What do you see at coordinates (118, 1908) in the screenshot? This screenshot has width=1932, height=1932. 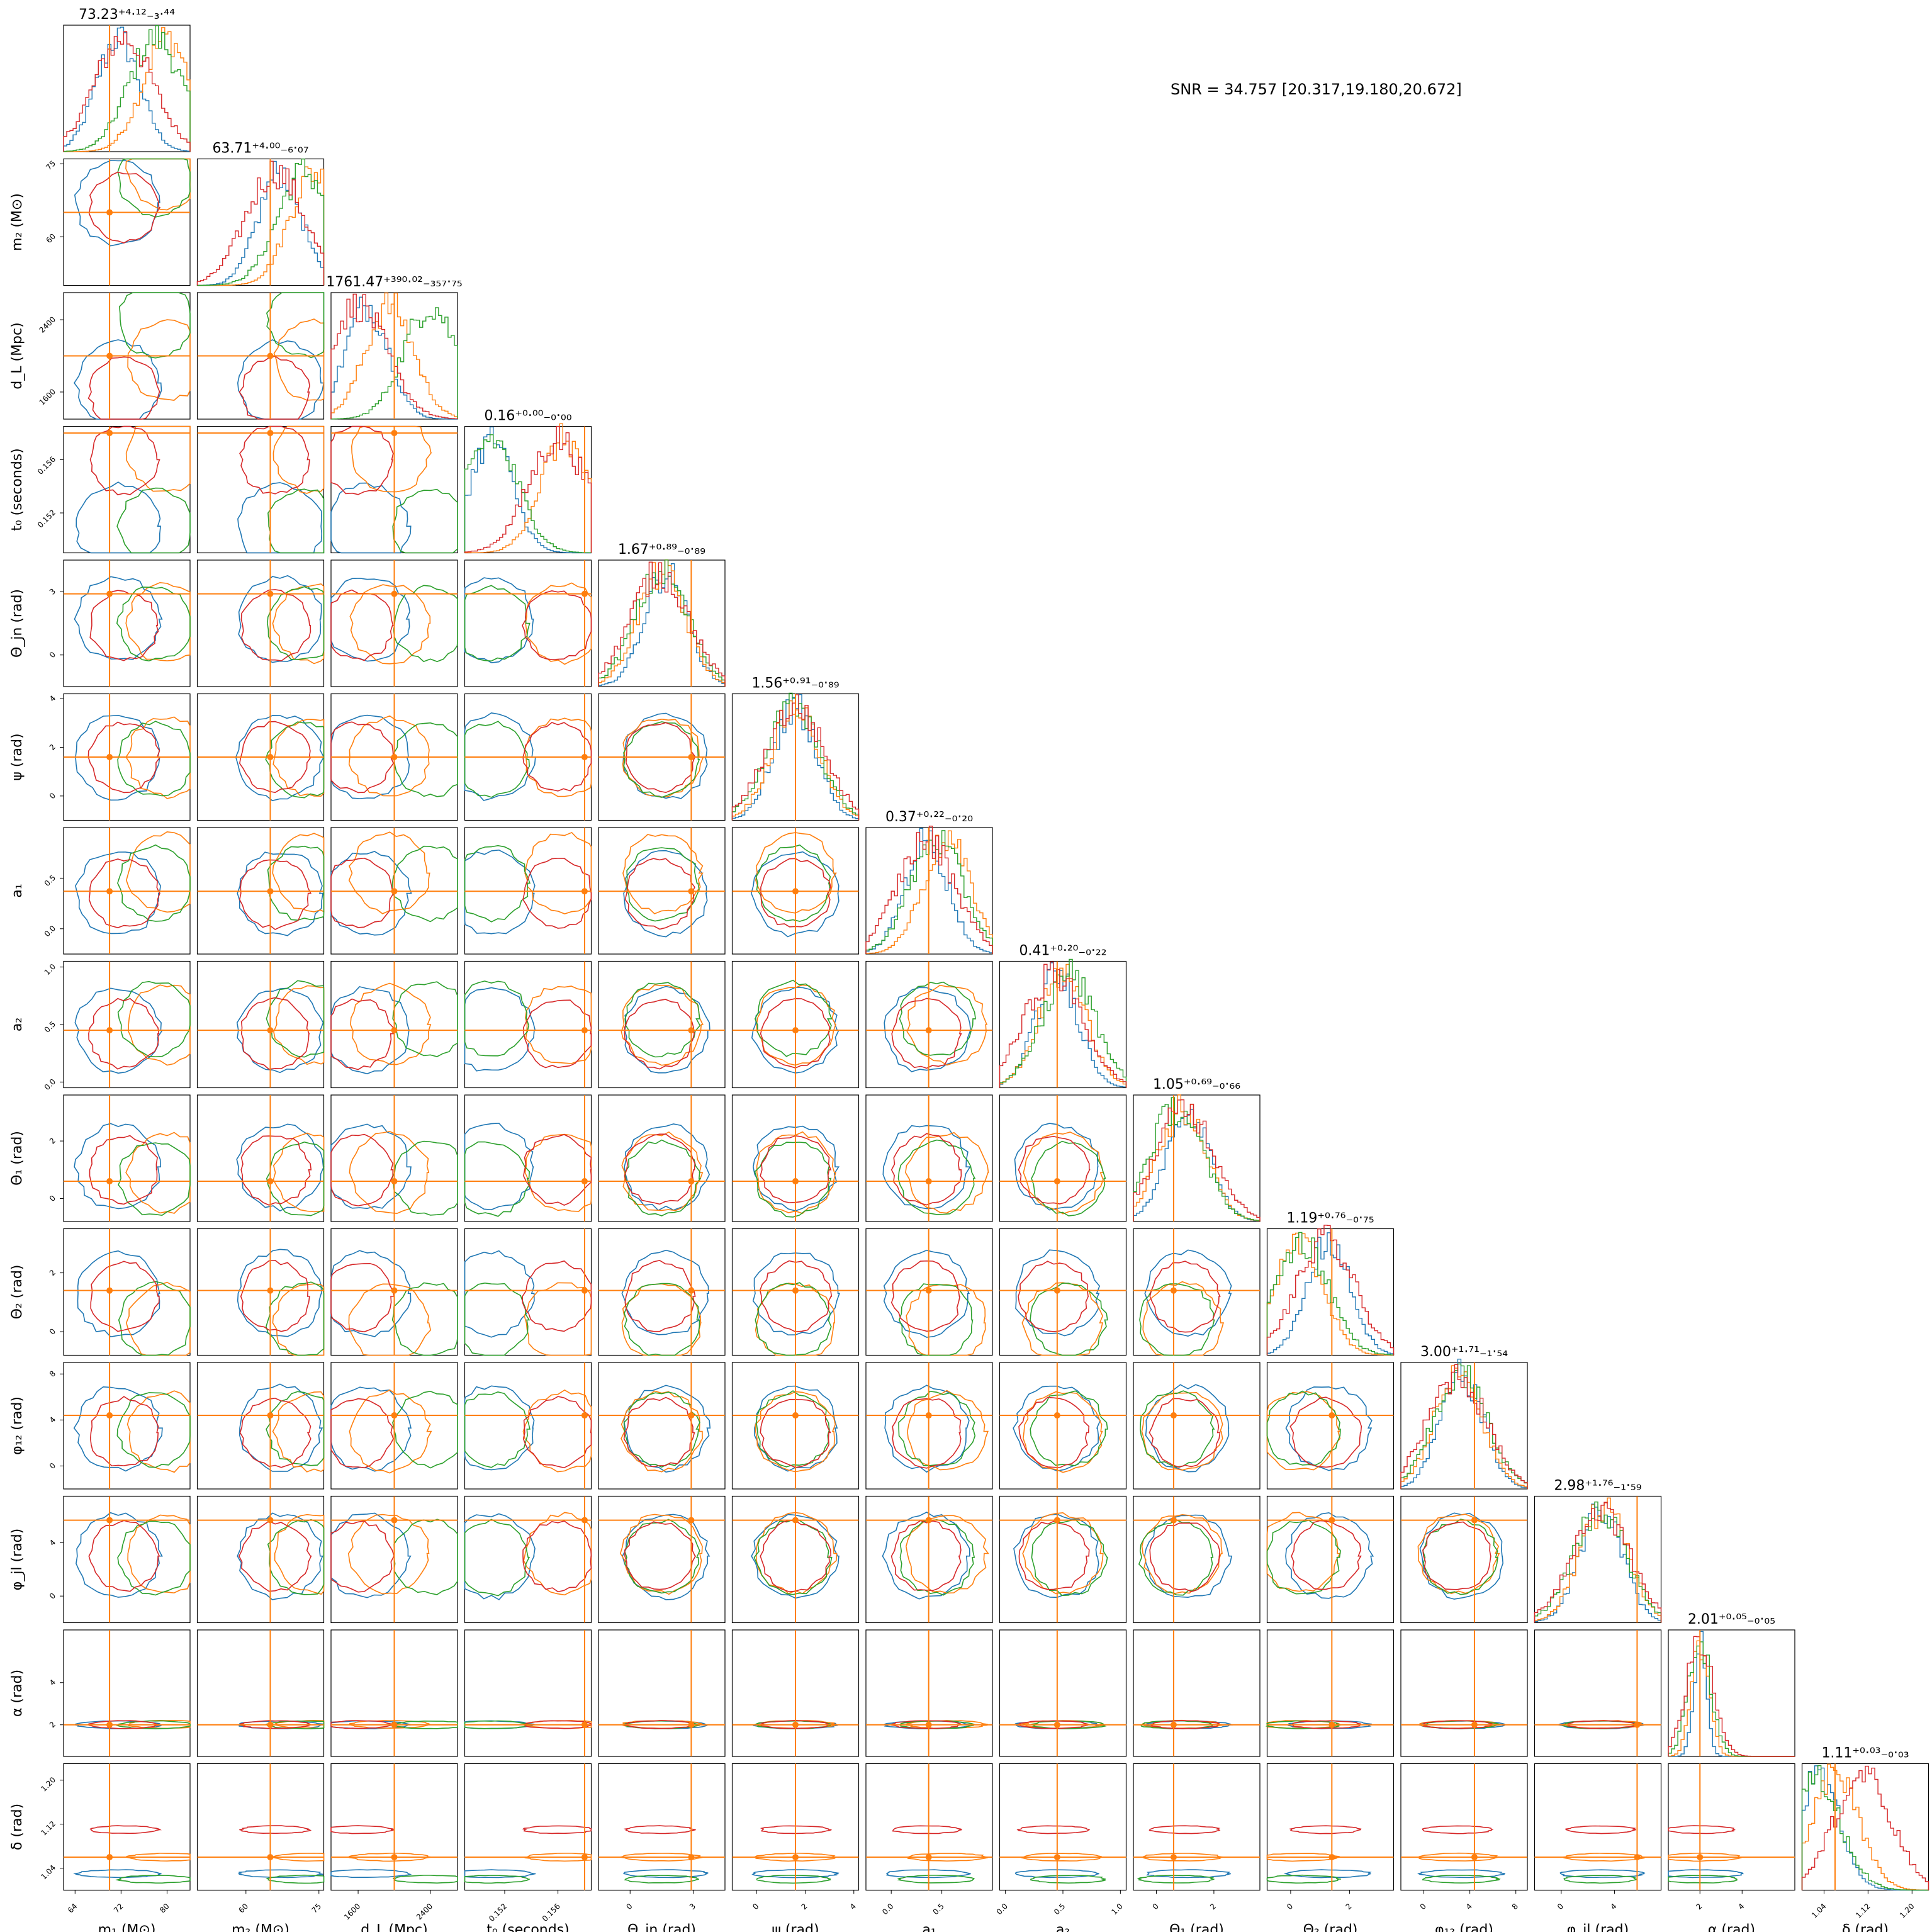 I see `x-tick-label: 72` at bounding box center [118, 1908].